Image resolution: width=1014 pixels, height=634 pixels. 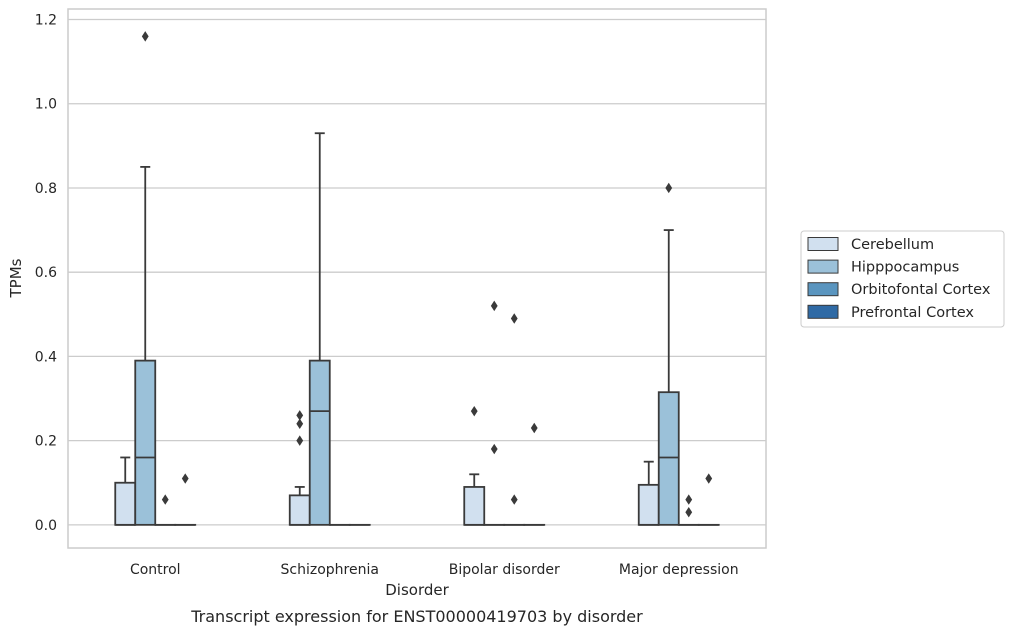 What do you see at coordinates (46, 21) in the screenshot?
I see `y-tick-label: 1.2` at bounding box center [46, 21].